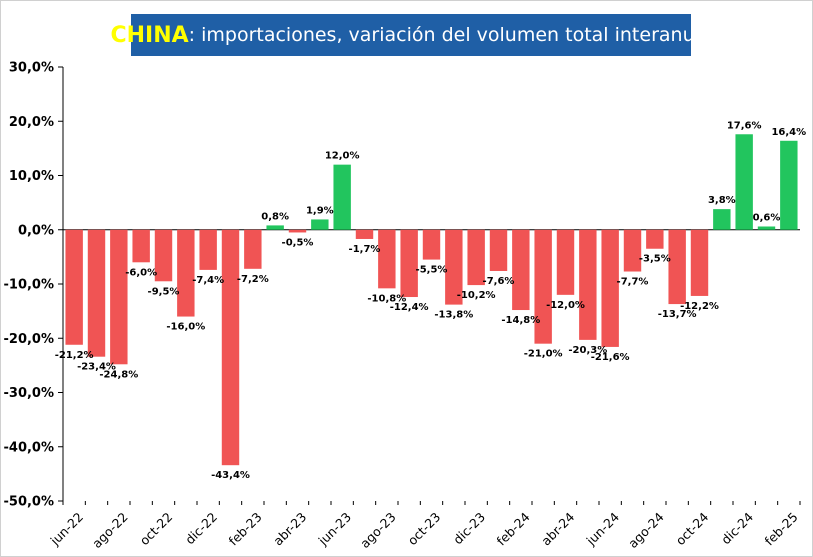  Describe the element at coordinates (409, 307) in the screenshot. I see `data-label: -12,4%` at that location.